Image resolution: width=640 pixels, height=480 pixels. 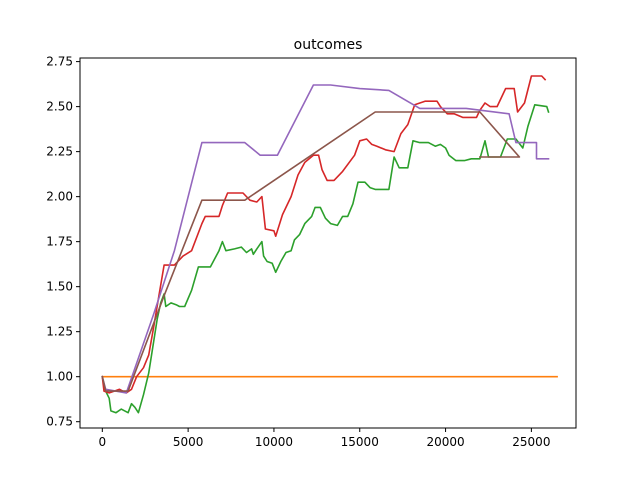 What do you see at coordinates (531, 442) in the screenshot?
I see `x-tick-label: 25000` at bounding box center [531, 442].